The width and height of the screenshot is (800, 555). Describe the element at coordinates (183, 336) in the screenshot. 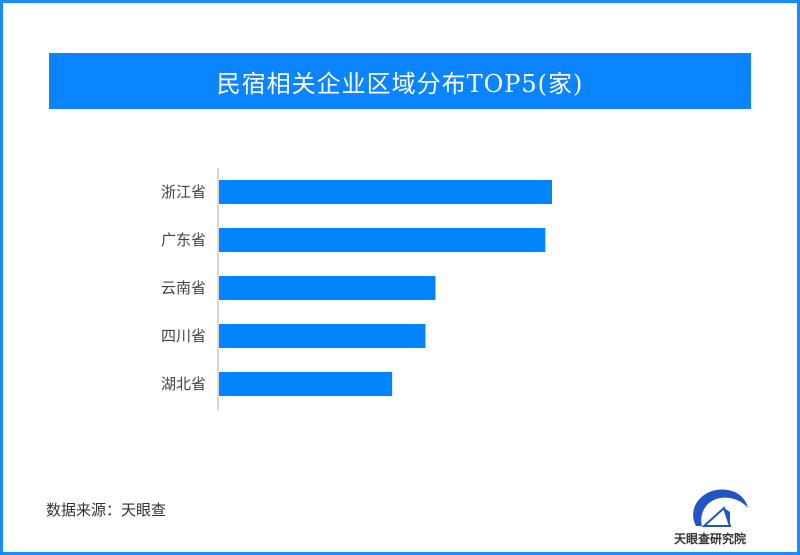

I see `category-label: 四川省` at that location.